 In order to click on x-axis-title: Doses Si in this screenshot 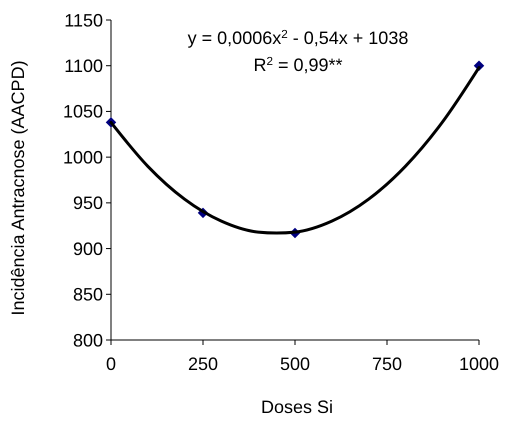, I will do `click(297, 407)`.